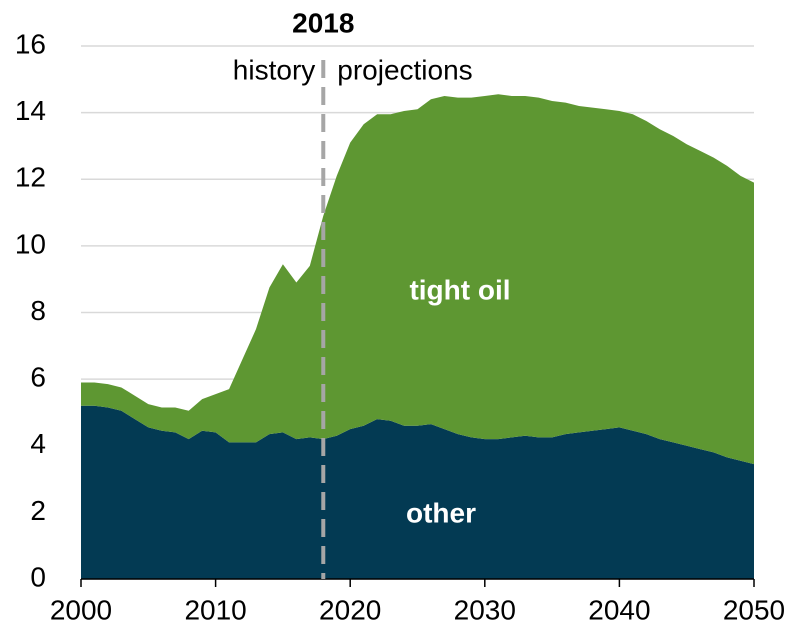  What do you see at coordinates (754, 609) in the screenshot?
I see `x-tick-label: 2050` at bounding box center [754, 609].